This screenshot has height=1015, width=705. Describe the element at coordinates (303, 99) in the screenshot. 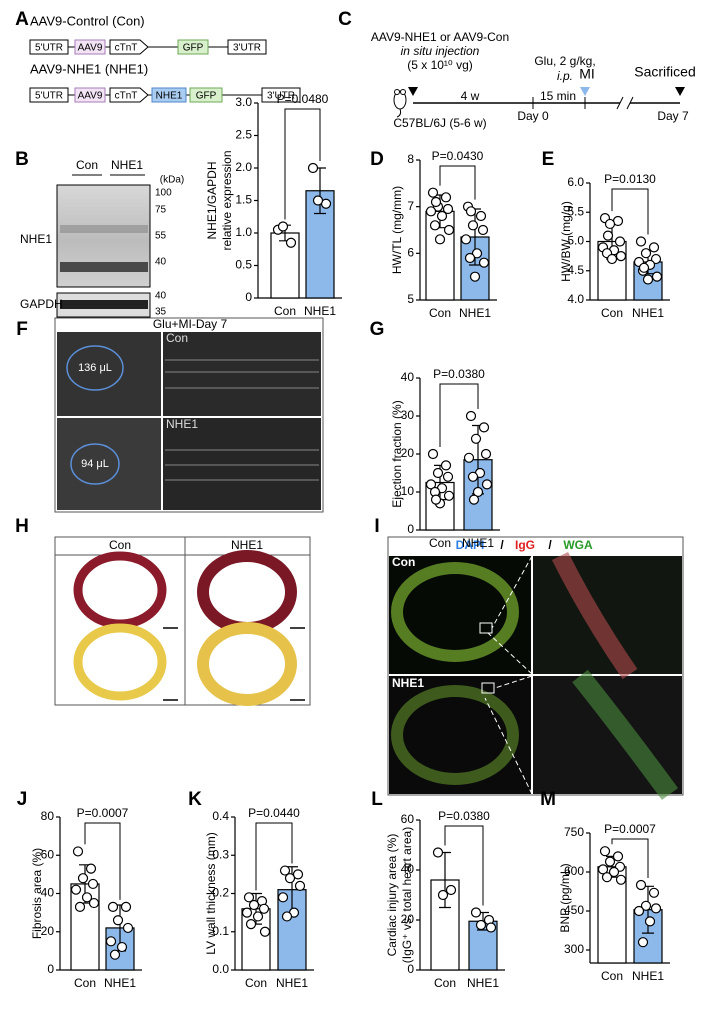

I see `p-value: P=0.0480` at that location.